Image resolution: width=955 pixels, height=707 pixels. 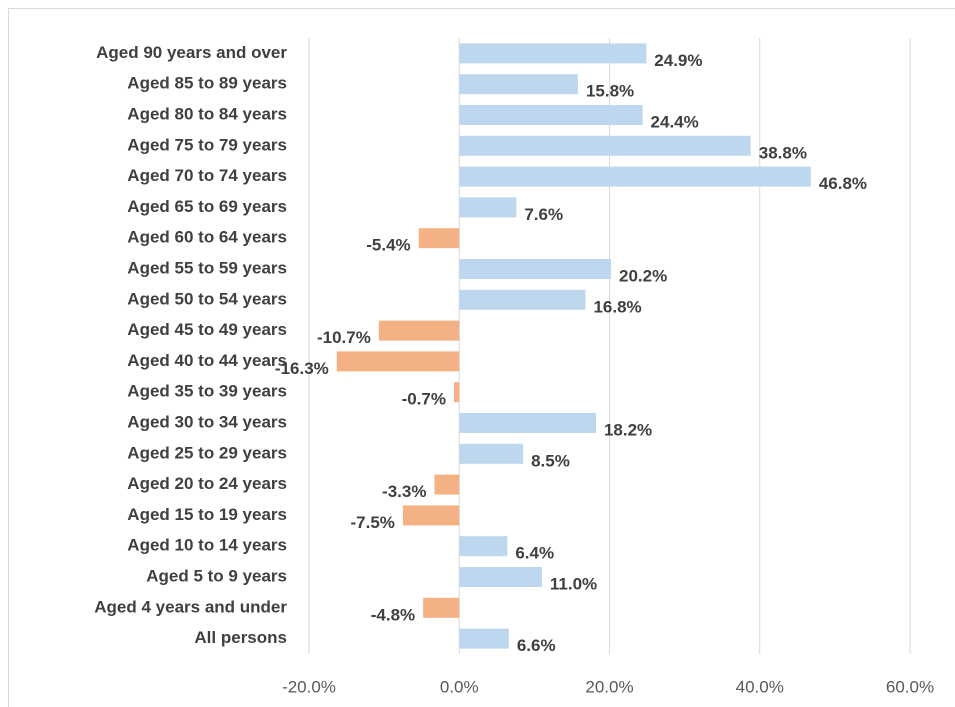 I want to click on data-label: -4.8%, so click(x=393, y=614).